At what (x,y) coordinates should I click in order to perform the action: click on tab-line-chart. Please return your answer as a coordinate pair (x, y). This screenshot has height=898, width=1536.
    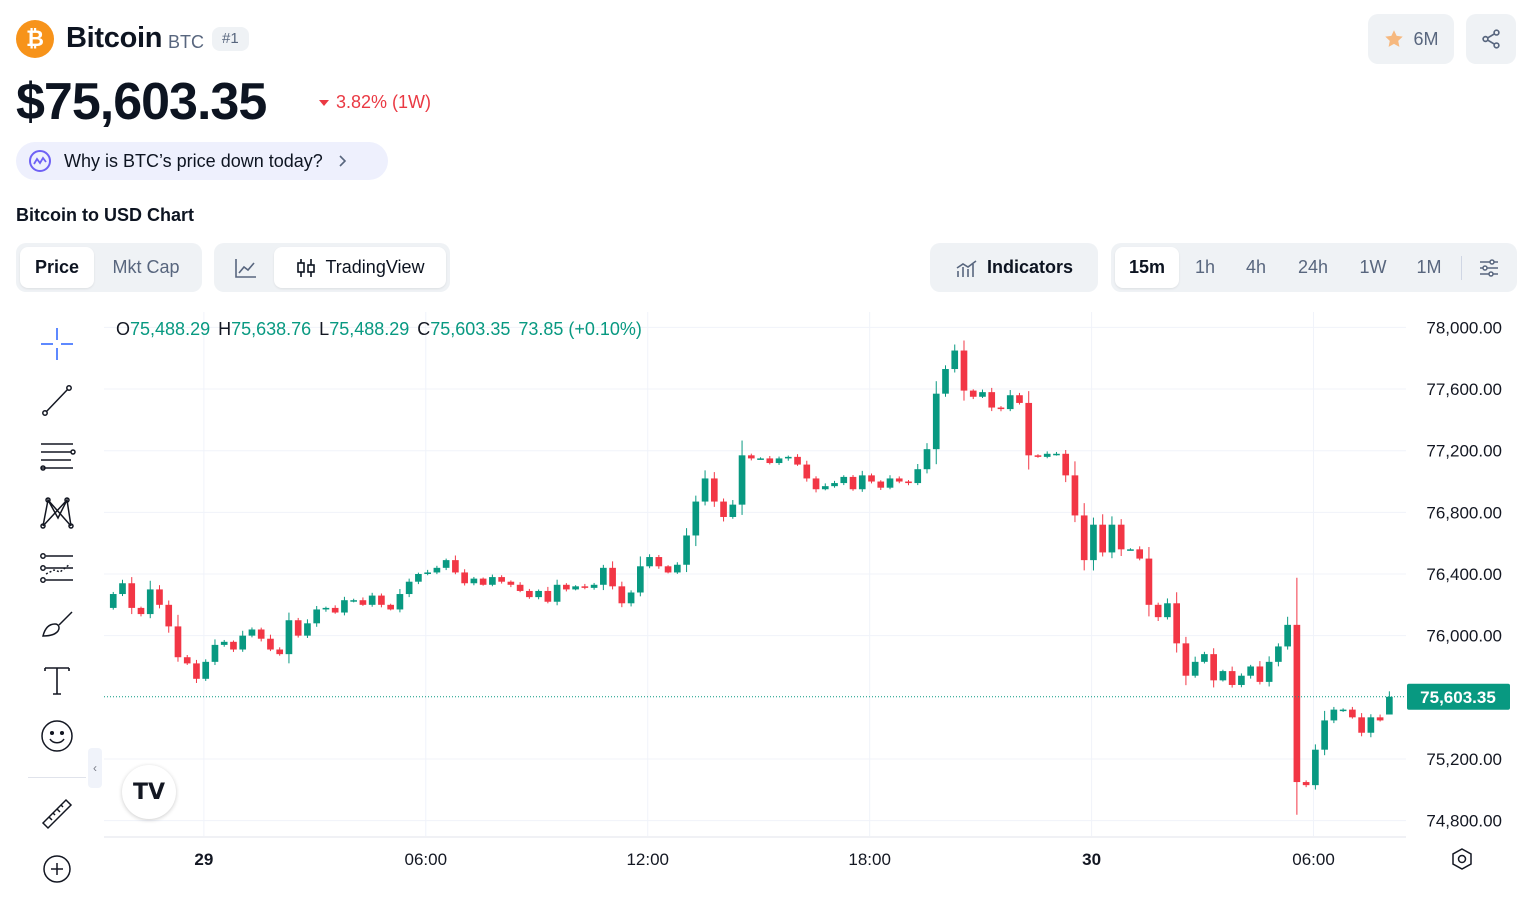
    Looking at the image, I should click on (246, 267).